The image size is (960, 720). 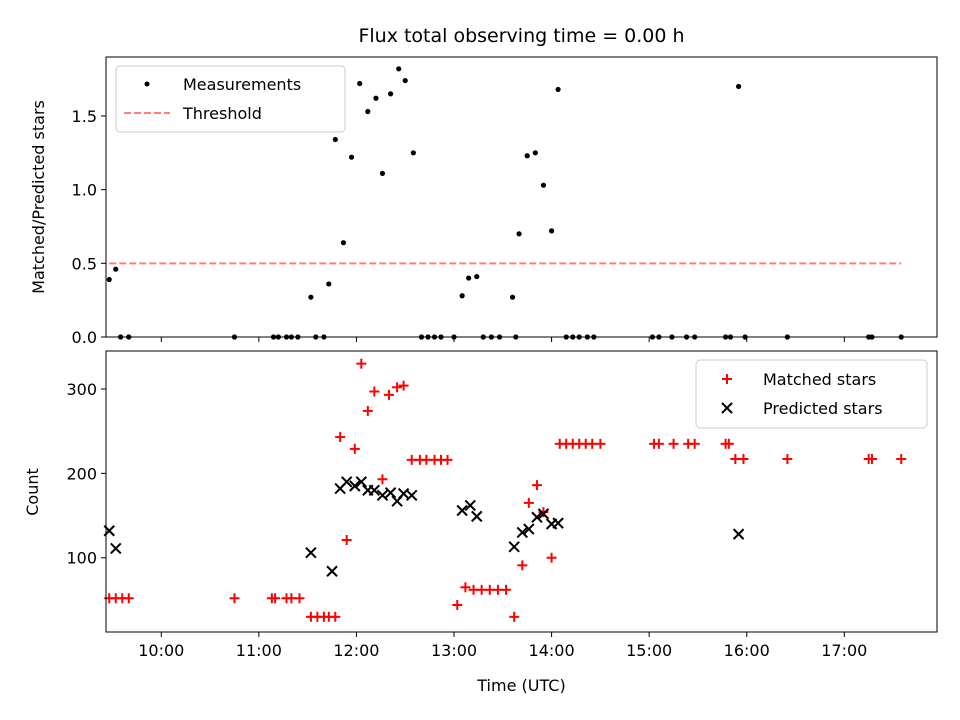 What do you see at coordinates (811, 394) in the screenshot?
I see `count-legend: Matched stars Predicted stars` at bounding box center [811, 394].